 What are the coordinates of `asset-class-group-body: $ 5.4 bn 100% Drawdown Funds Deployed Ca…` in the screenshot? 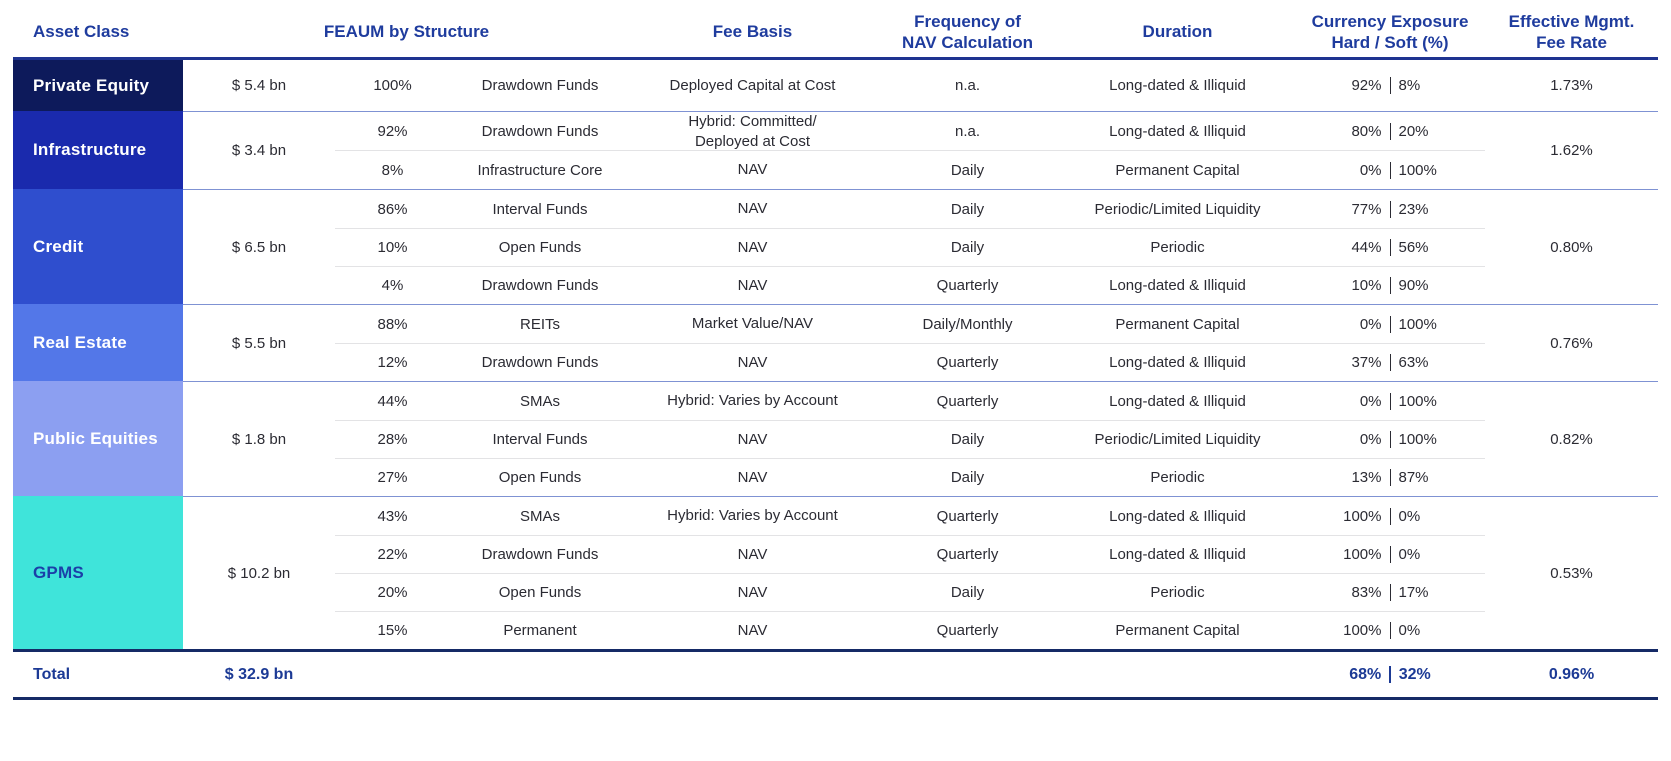 It's located at (920, 85).